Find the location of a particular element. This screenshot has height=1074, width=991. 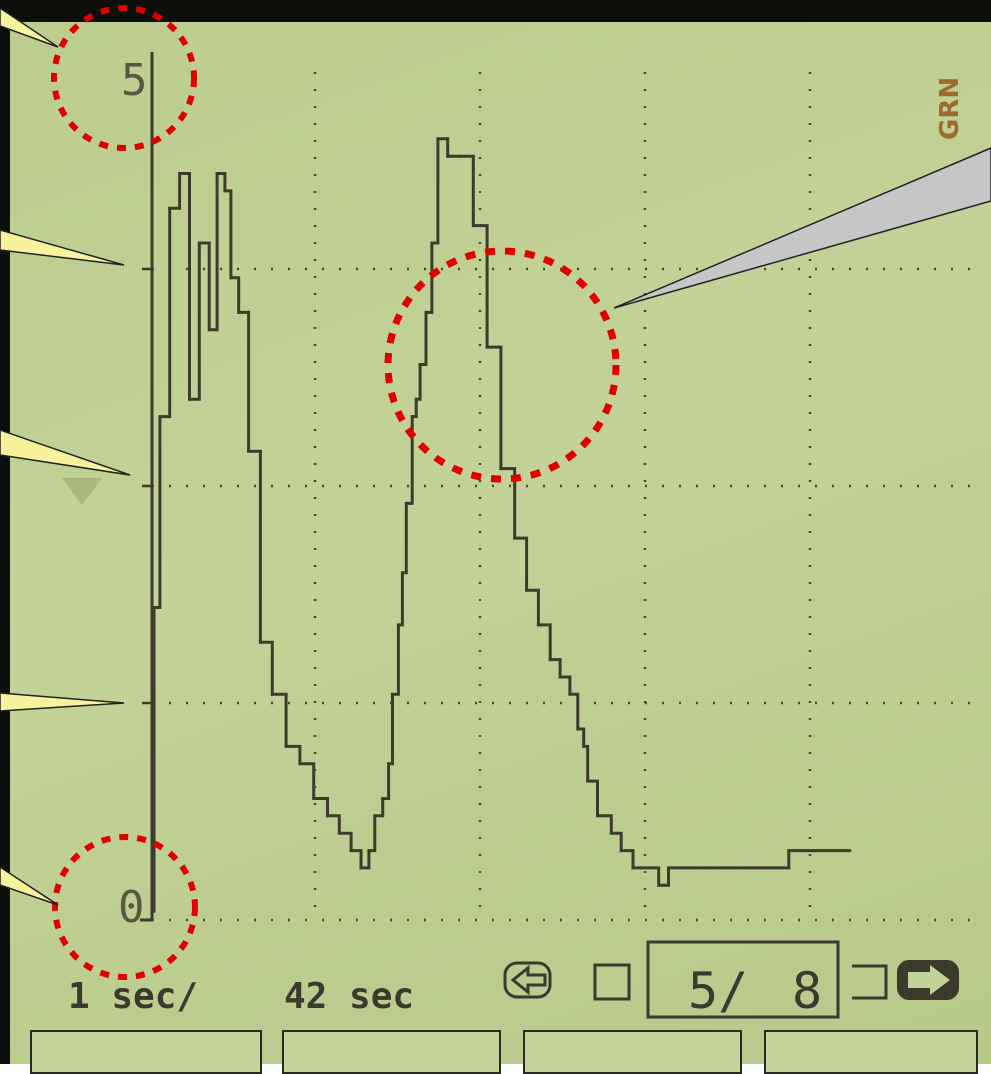

page-indicator-box is located at coordinates (743, 979).